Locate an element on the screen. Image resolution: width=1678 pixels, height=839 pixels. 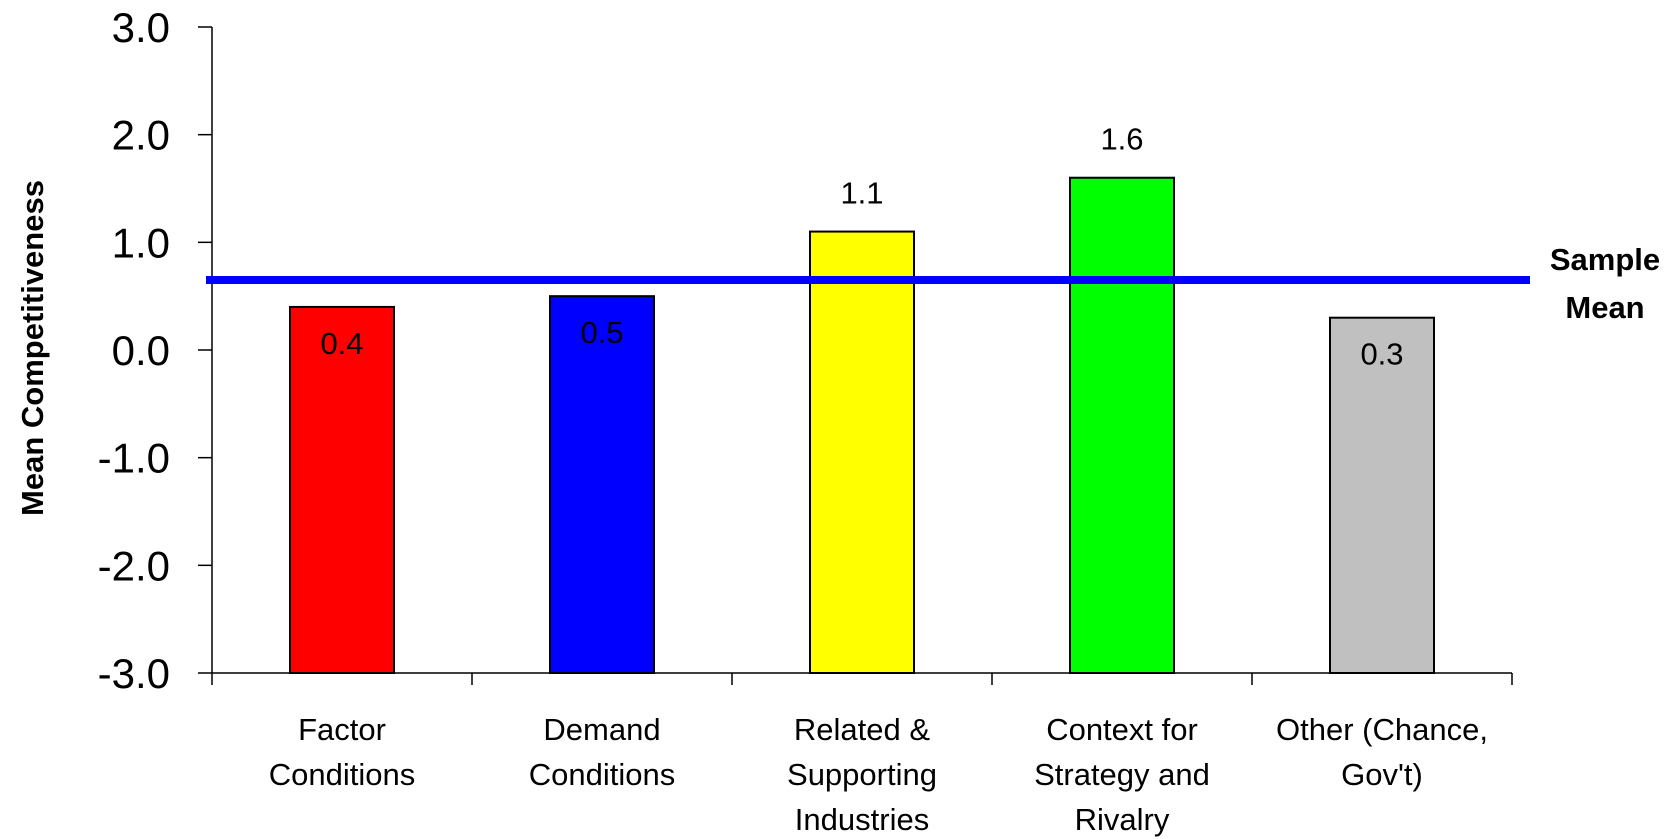
category-label-2: Demand Conditions is located at coordinates (602, 752).